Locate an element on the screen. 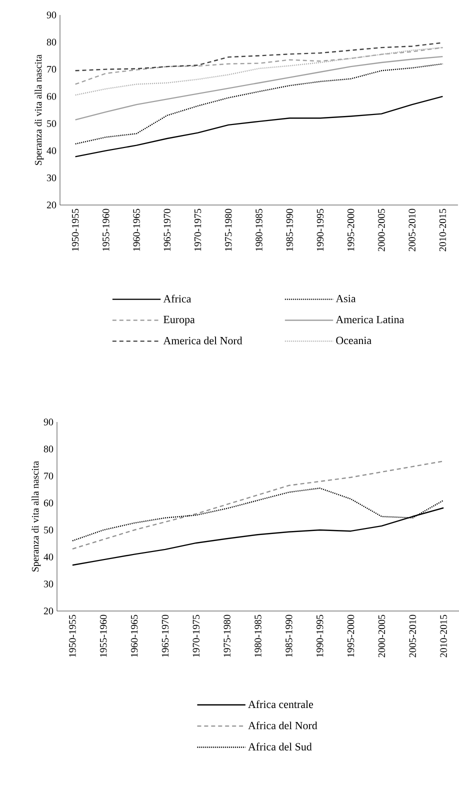 This screenshot has height=789, width=459. legend-label: Asia is located at coordinates (346, 298).